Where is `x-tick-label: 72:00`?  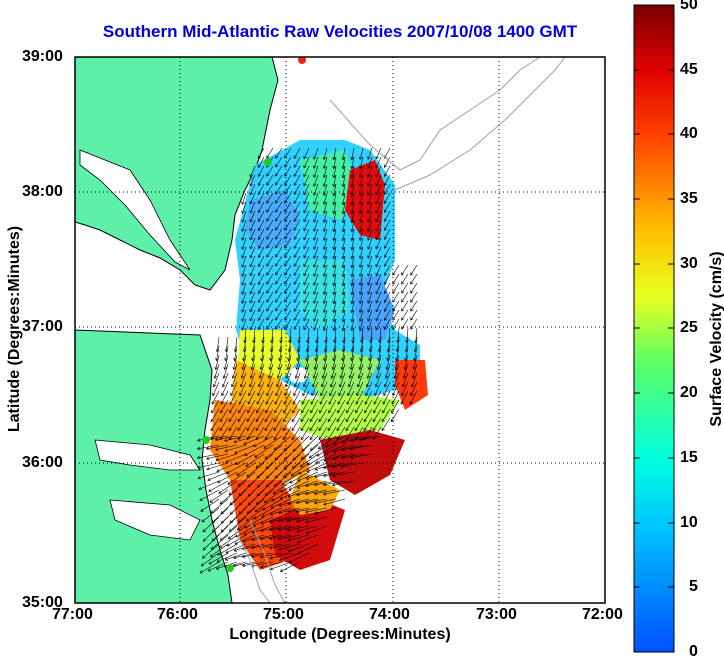 x-tick-label: 72:00 is located at coordinates (602, 615).